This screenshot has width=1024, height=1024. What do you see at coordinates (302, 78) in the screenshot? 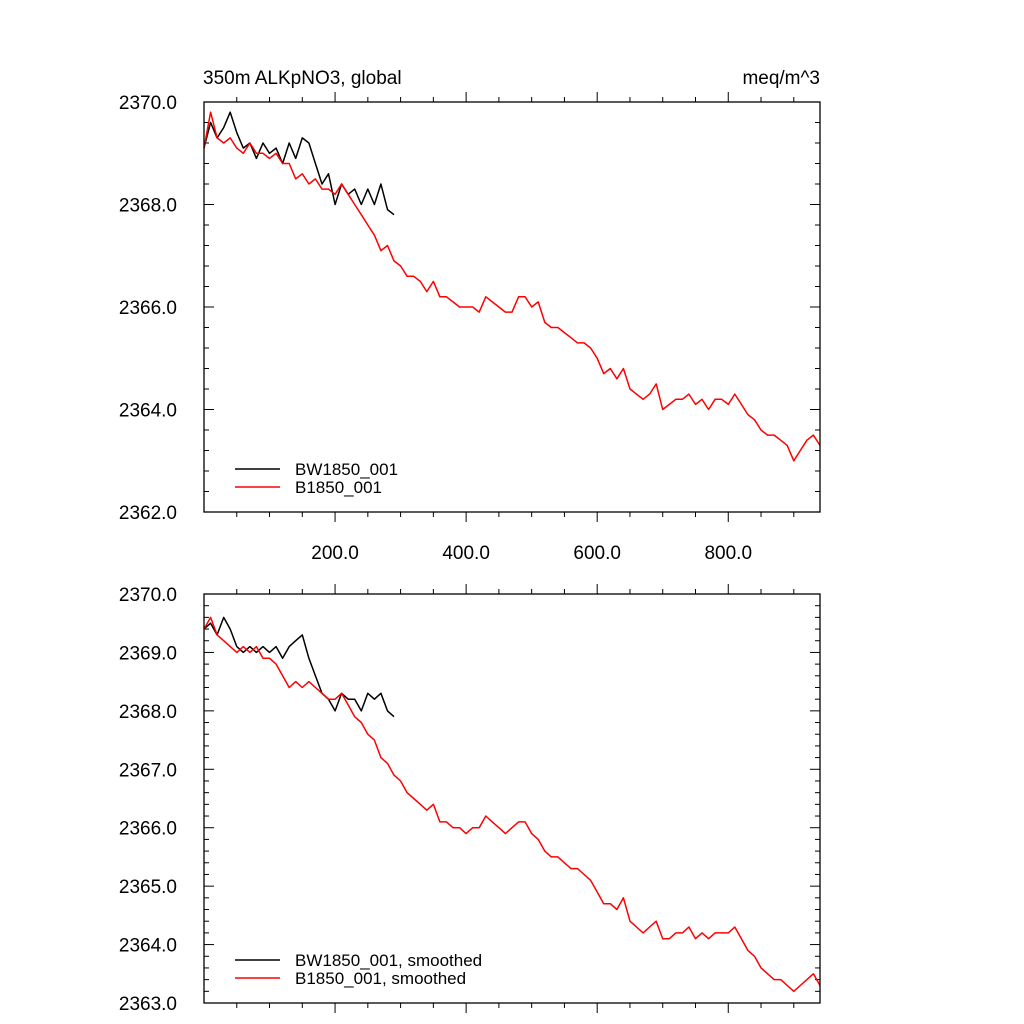
I see `top-title-left: 350m ALKpNO3, global` at bounding box center [302, 78].